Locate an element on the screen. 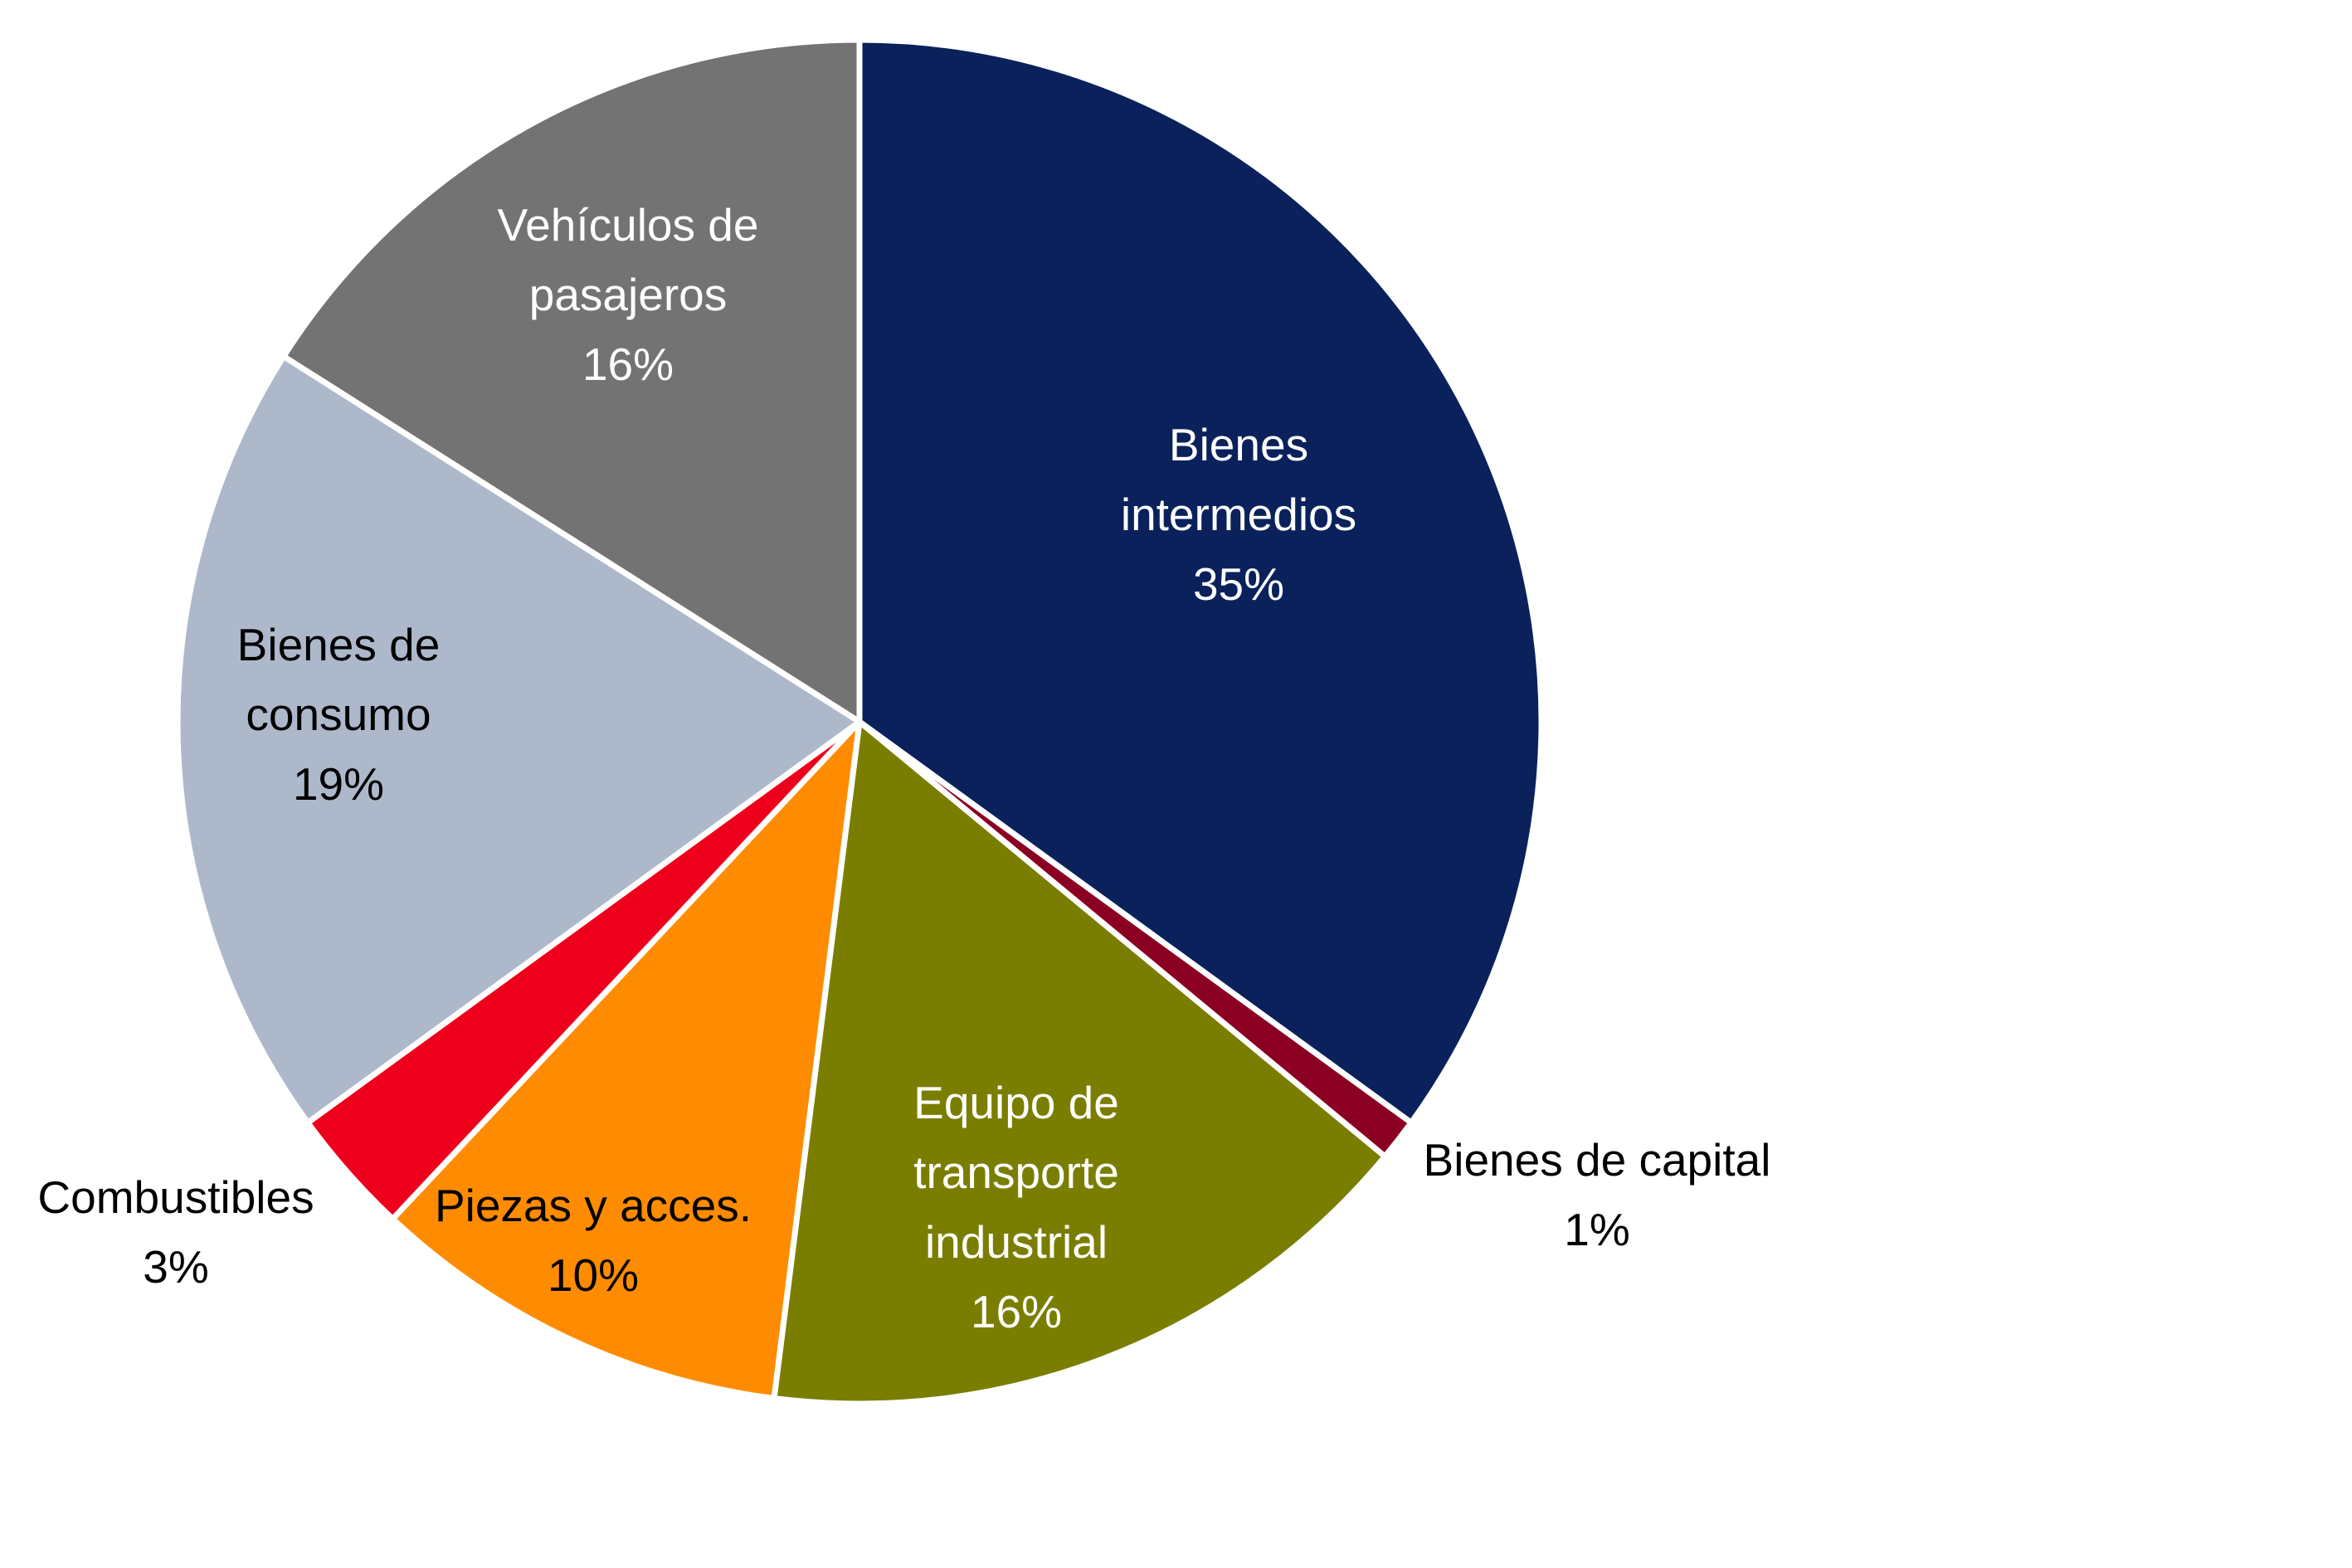 This screenshot has width=2352, height=1568. data-label-equipo-de-transporte-industrial: Equipo de transporte industrial 16% is located at coordinates (1016, 1207).